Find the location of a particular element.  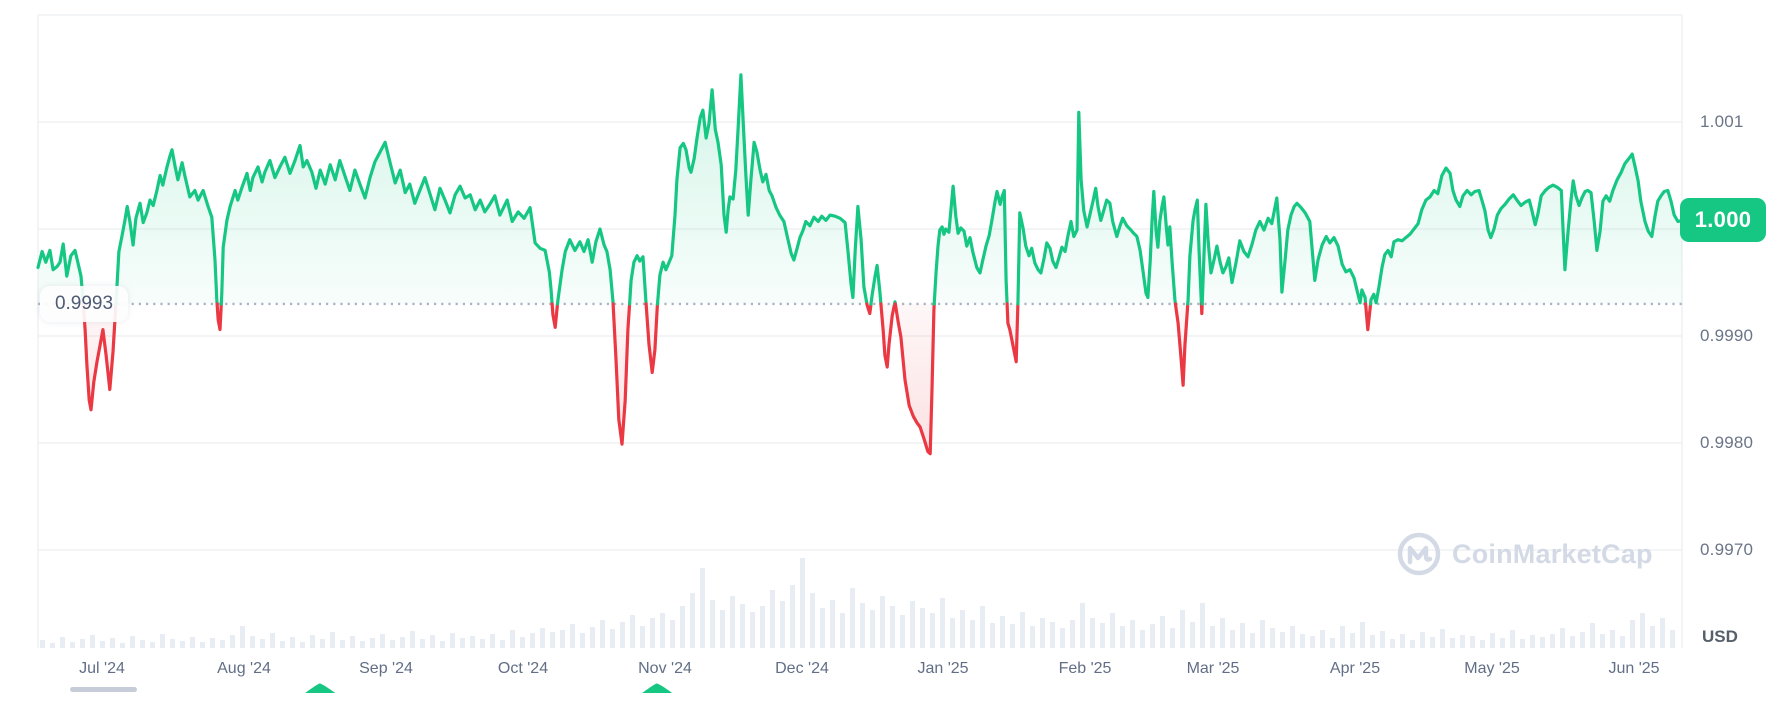

price-area-below-baseline is located at coordinates (621, 374).